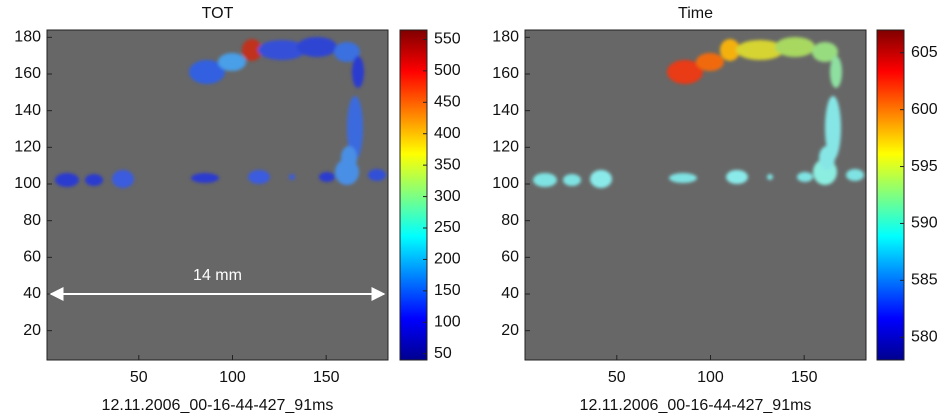 The width and height of the screenshot is (942, 419). I want to click on colorbar-tick-label: 500, so click(447, 70).